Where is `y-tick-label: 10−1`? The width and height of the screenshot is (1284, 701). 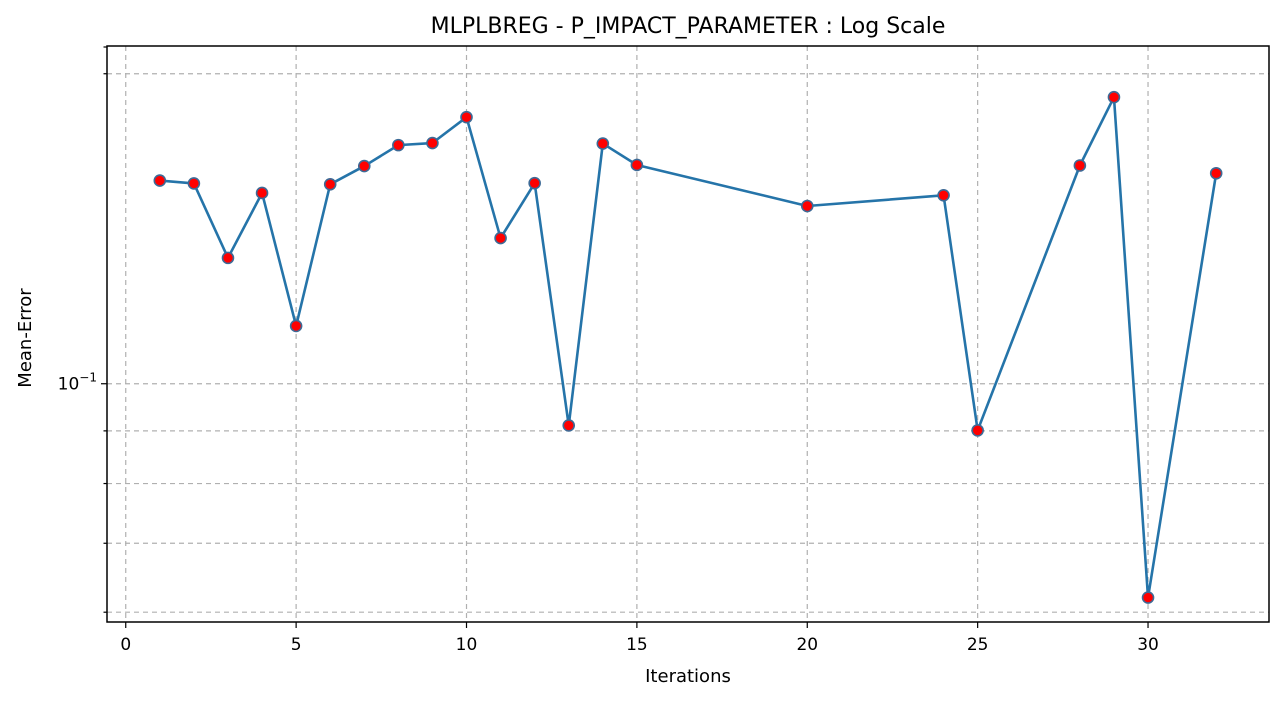 y-tick-label: 10−1 is located at coordinates (77, 383).